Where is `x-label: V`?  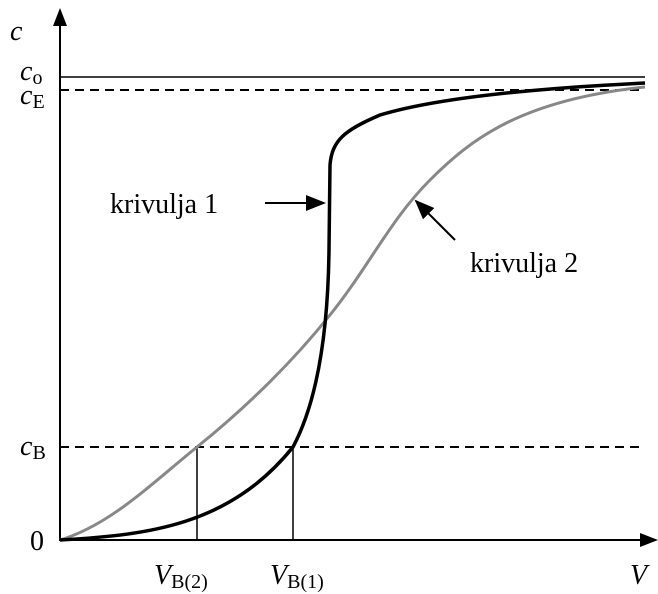
x-label: V is located at coordinates (640, 575).